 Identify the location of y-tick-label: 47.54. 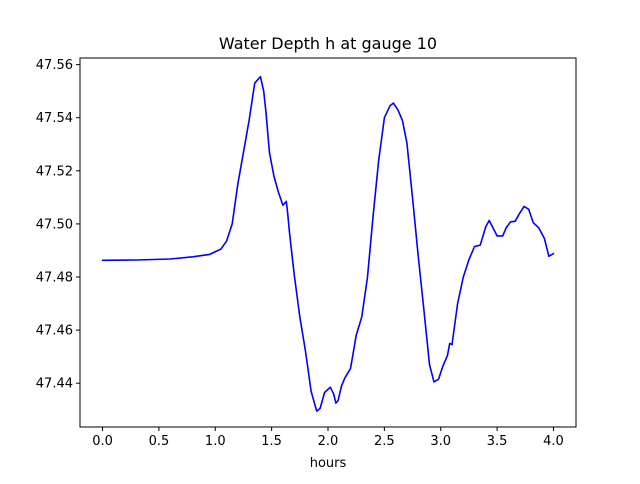
(54, 118).